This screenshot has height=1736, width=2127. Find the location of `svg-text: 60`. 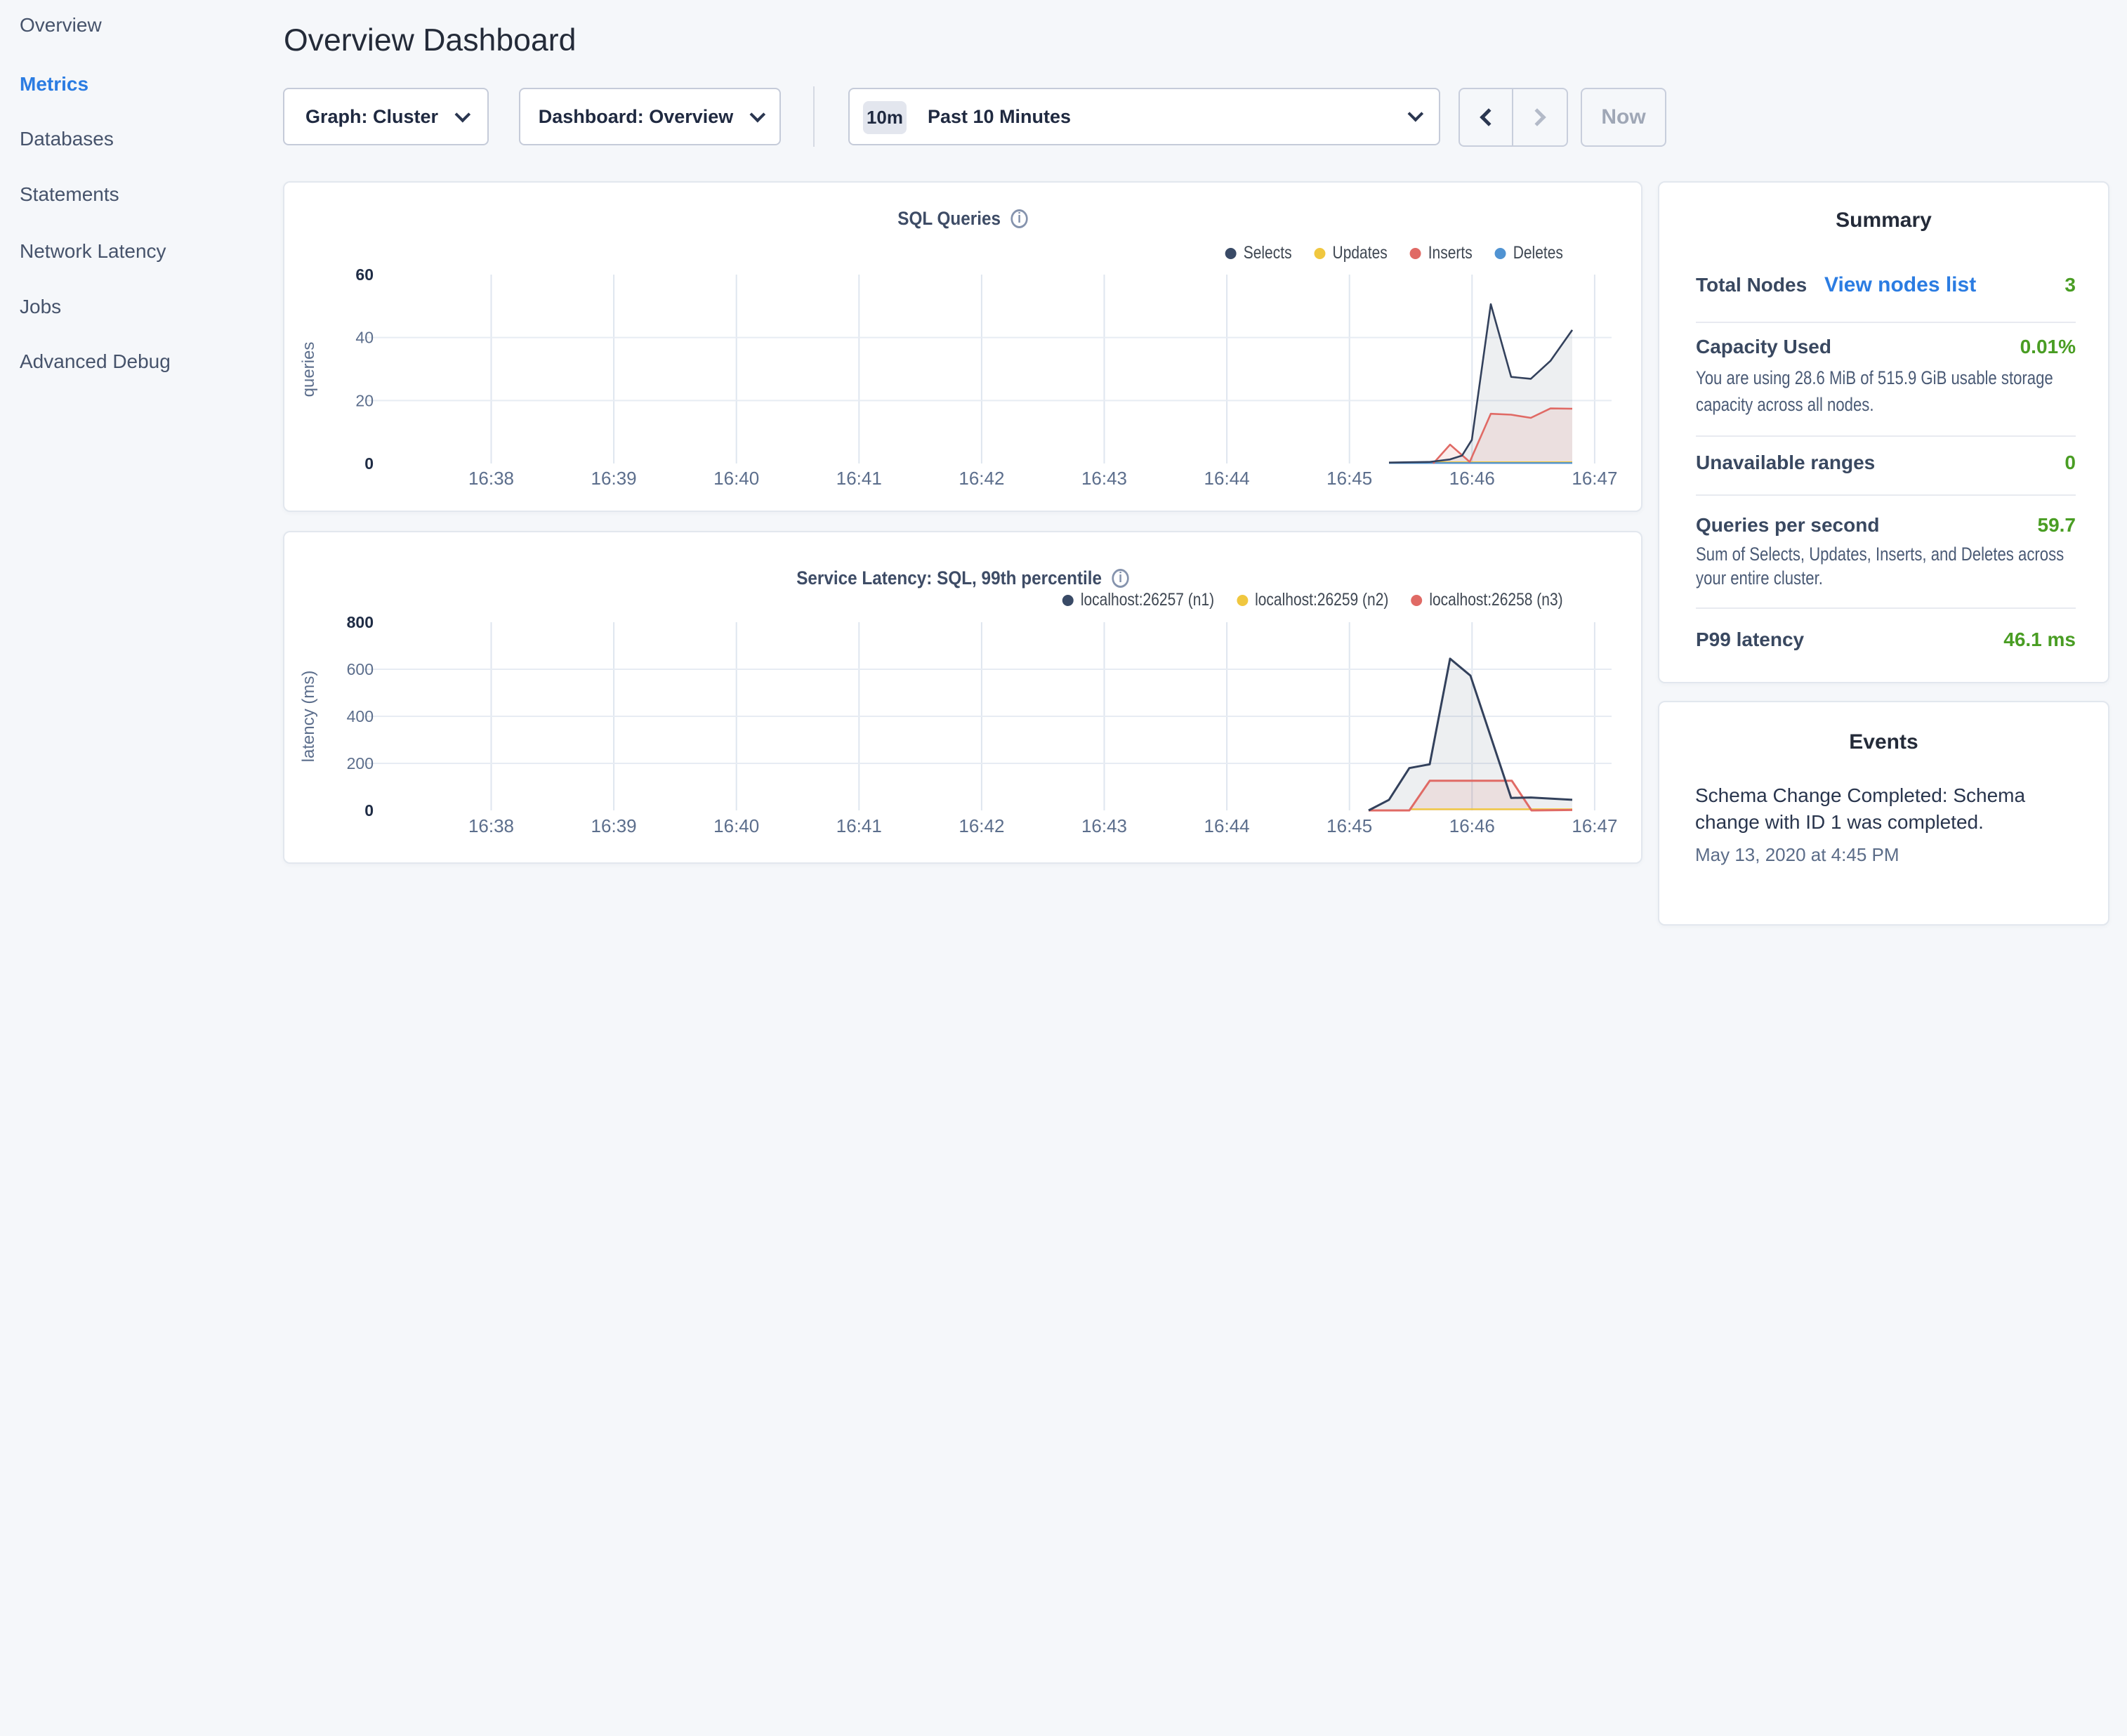

svg-text: 60 is located at coordinates (365, 274).